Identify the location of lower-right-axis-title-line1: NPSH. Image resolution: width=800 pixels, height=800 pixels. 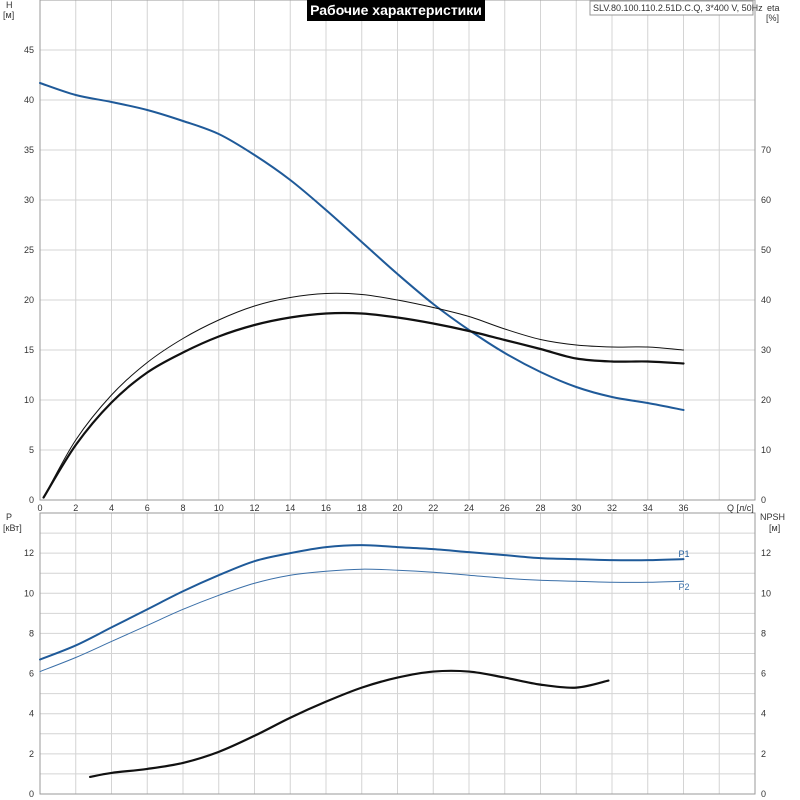
(772, 517).